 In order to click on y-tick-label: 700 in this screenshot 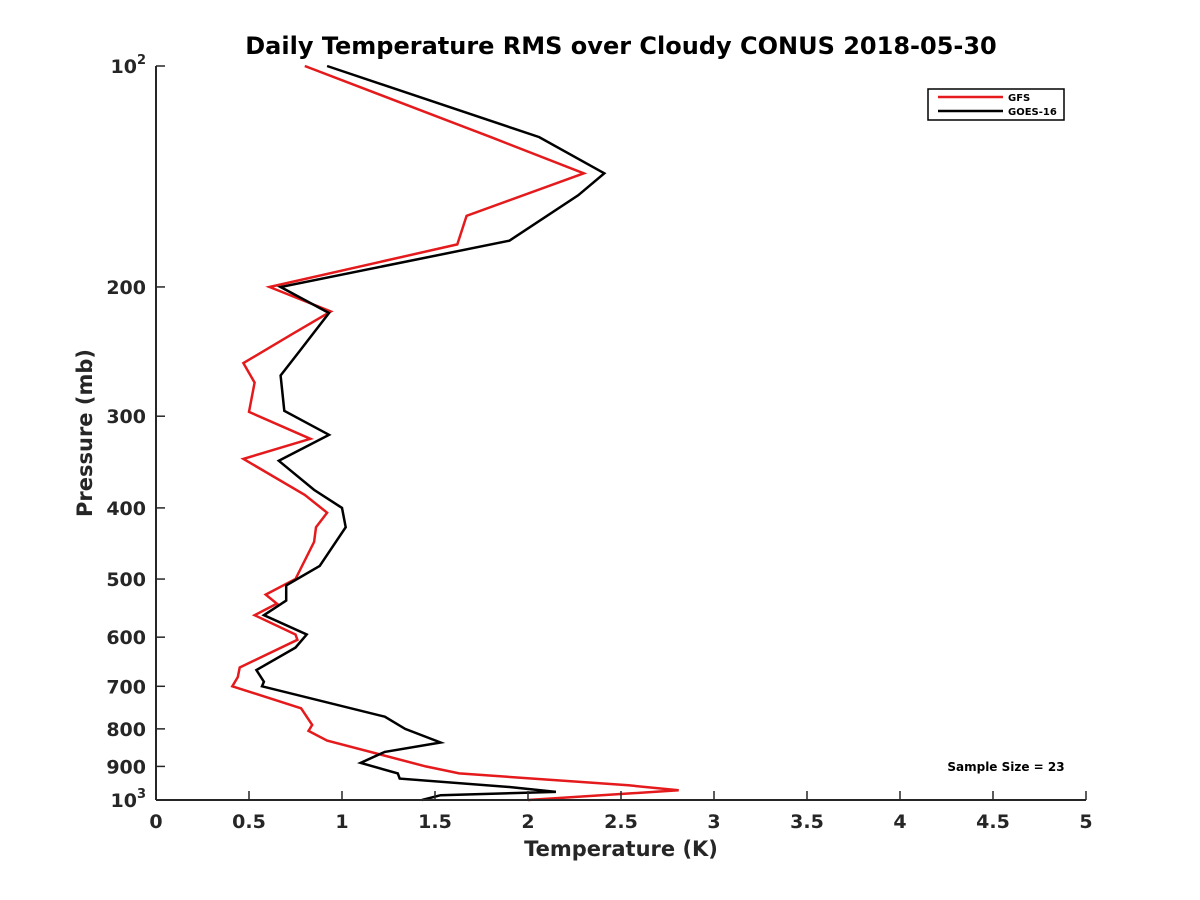, I will do `click(126, 687)`.